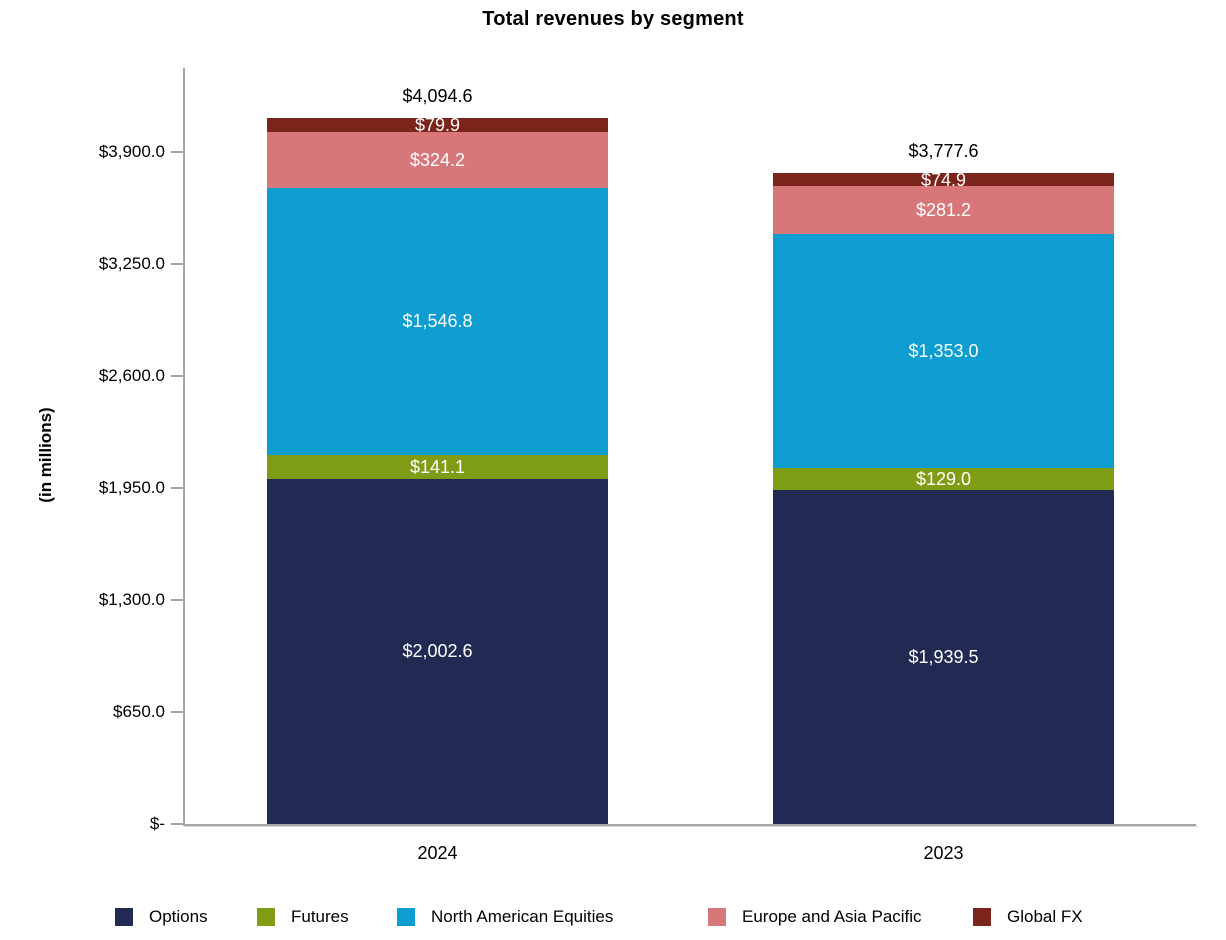 This screenshot has width=1226, height=940. I want to click on bar-total-label: $4,094.6, so click(437, 96).